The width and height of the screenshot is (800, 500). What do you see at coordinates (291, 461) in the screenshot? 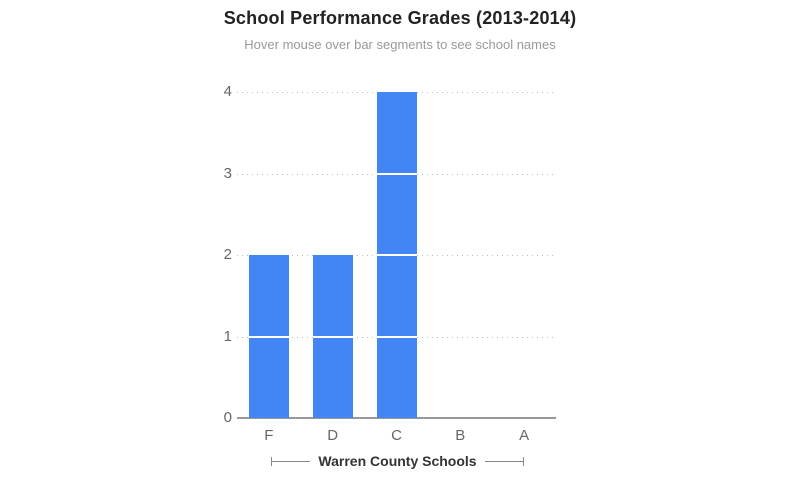
I see `bracket-left-line` at bounding box center [291, 461].